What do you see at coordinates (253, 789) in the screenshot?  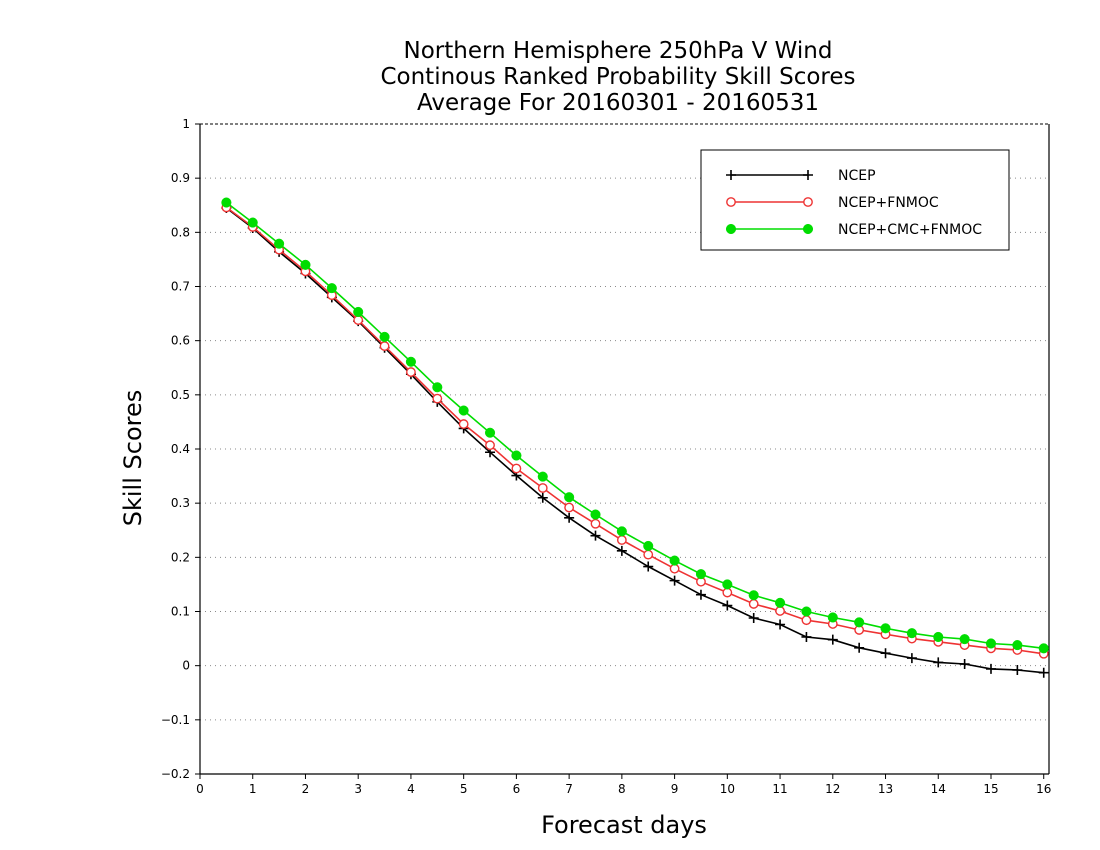 I see `x-tick-label: 1` at bounding box center [253, 789].